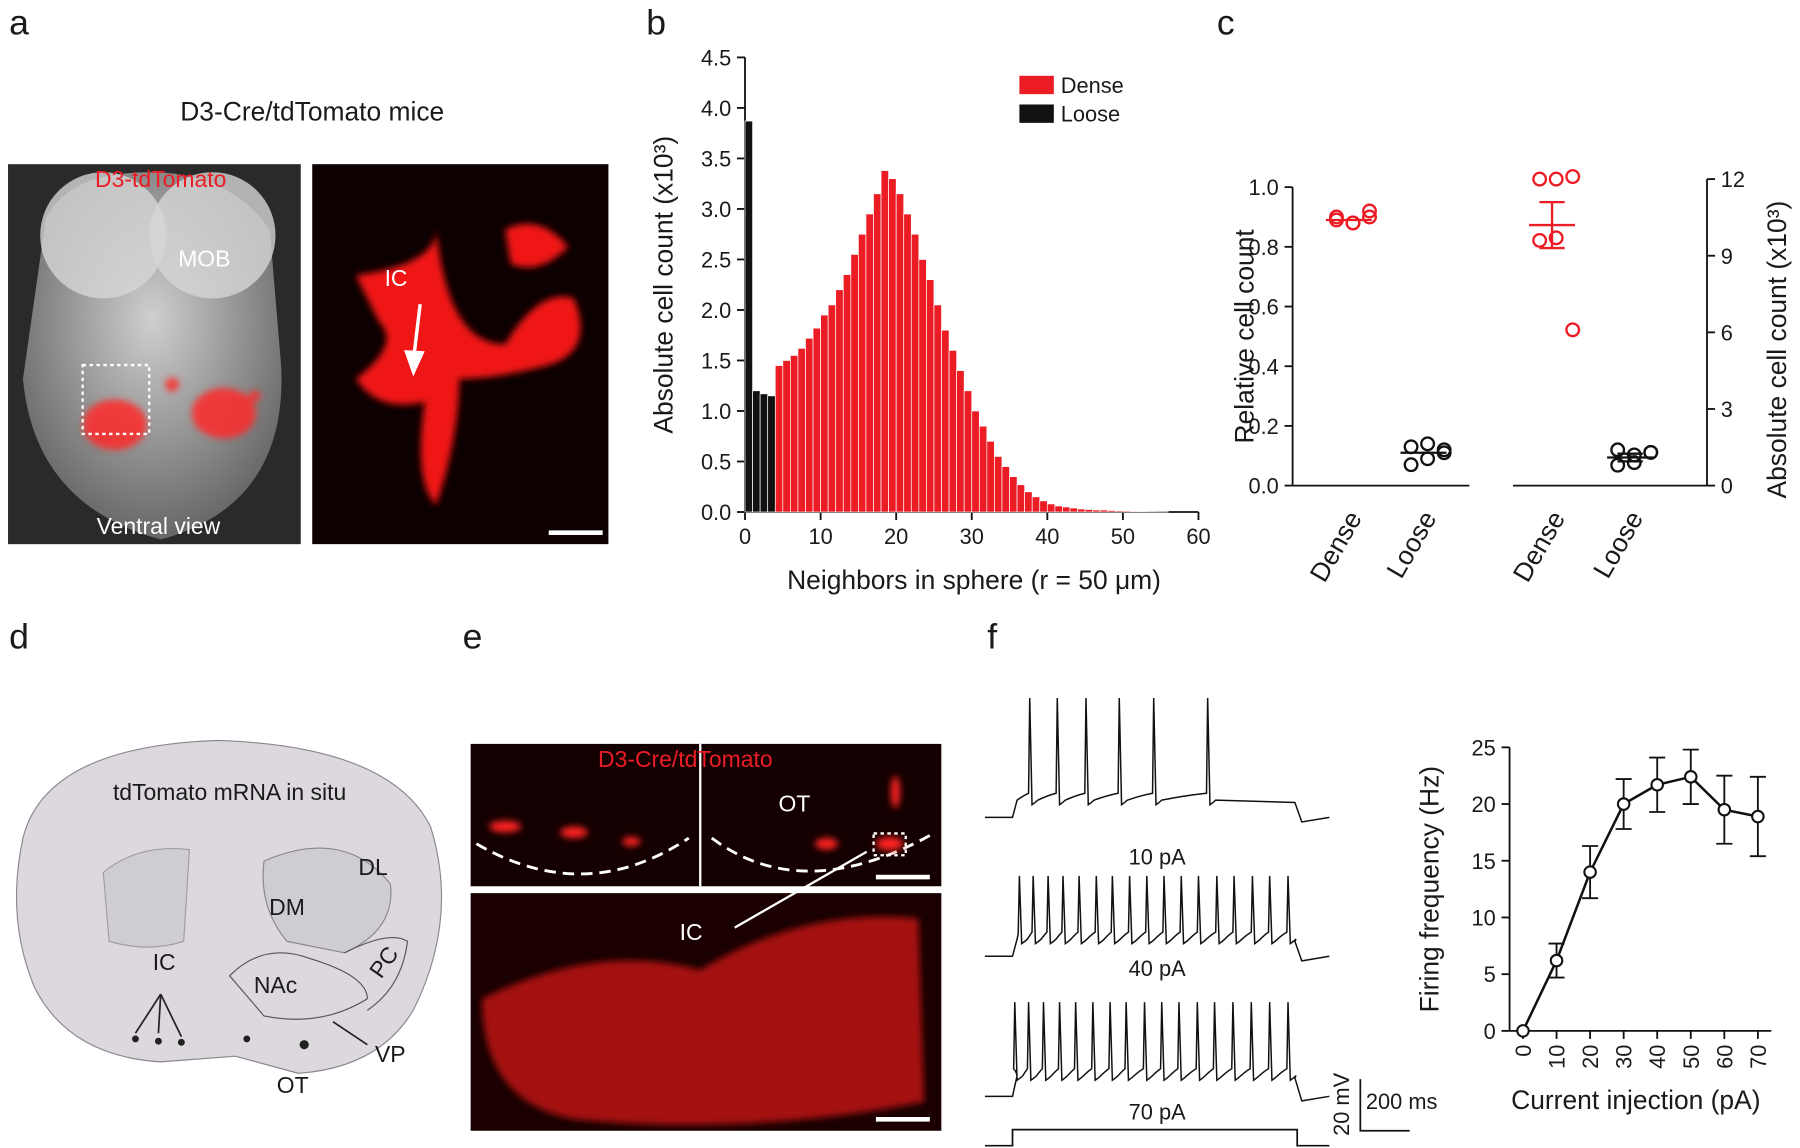  Describe the element at coordinates (460, 354) in the screenshot. I see `confocal-image` at that location.